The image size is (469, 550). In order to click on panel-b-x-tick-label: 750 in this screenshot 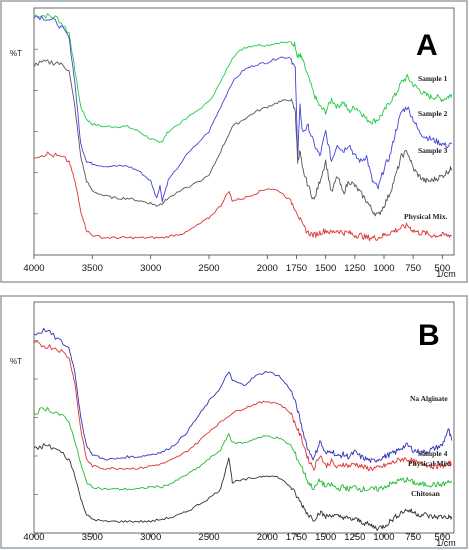, I will do `click(413, 537)`.